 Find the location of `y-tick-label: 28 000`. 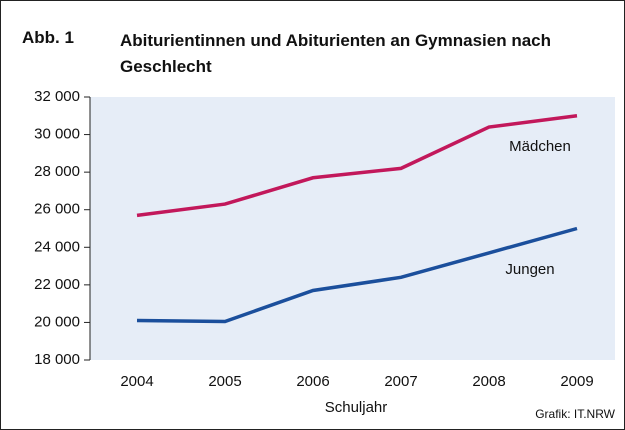

y-tick-label: 28 000 is located at coordinates (57, 171).